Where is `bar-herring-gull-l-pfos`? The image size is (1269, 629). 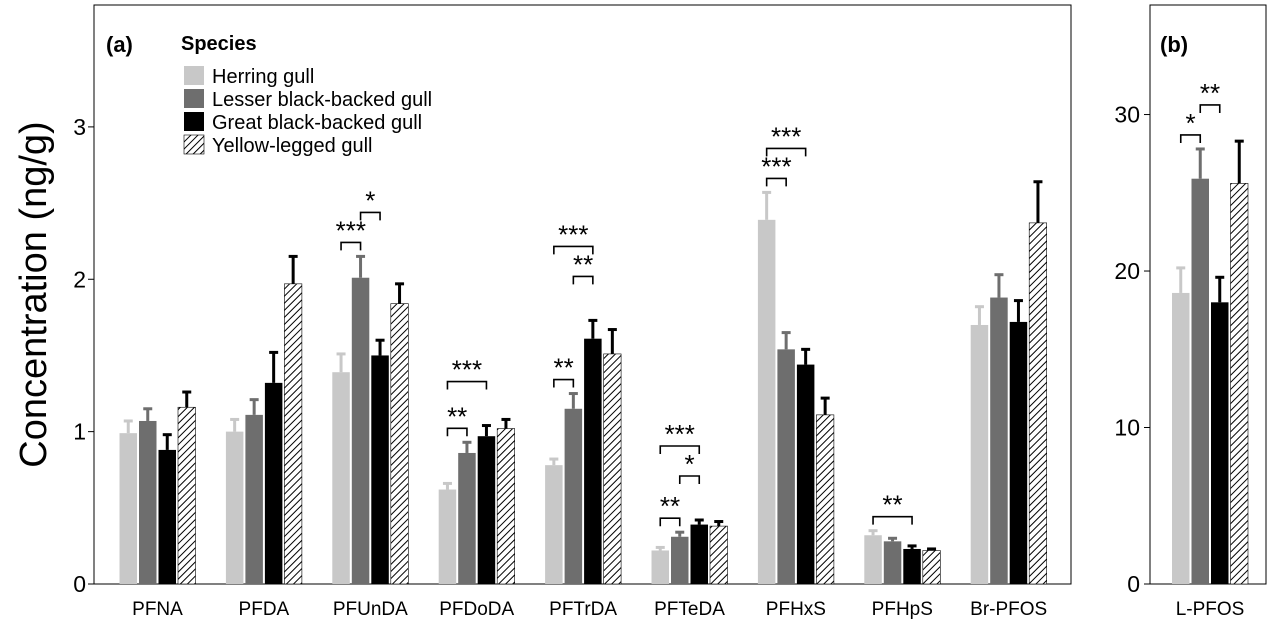
bar-herring-gull-l-pfos is located at coordinates (1181, 438).